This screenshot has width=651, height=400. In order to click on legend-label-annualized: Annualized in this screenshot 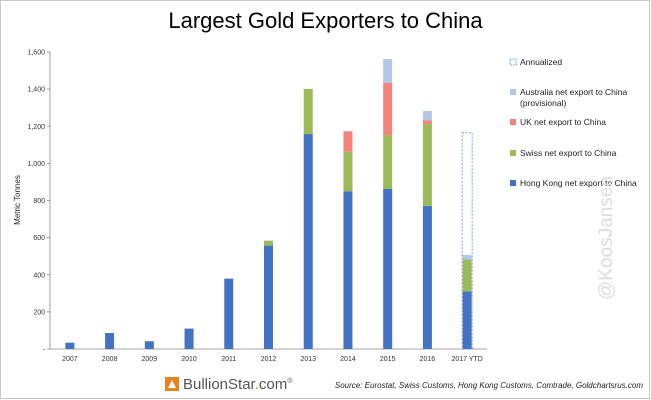, I will do `click(541, 62)`.